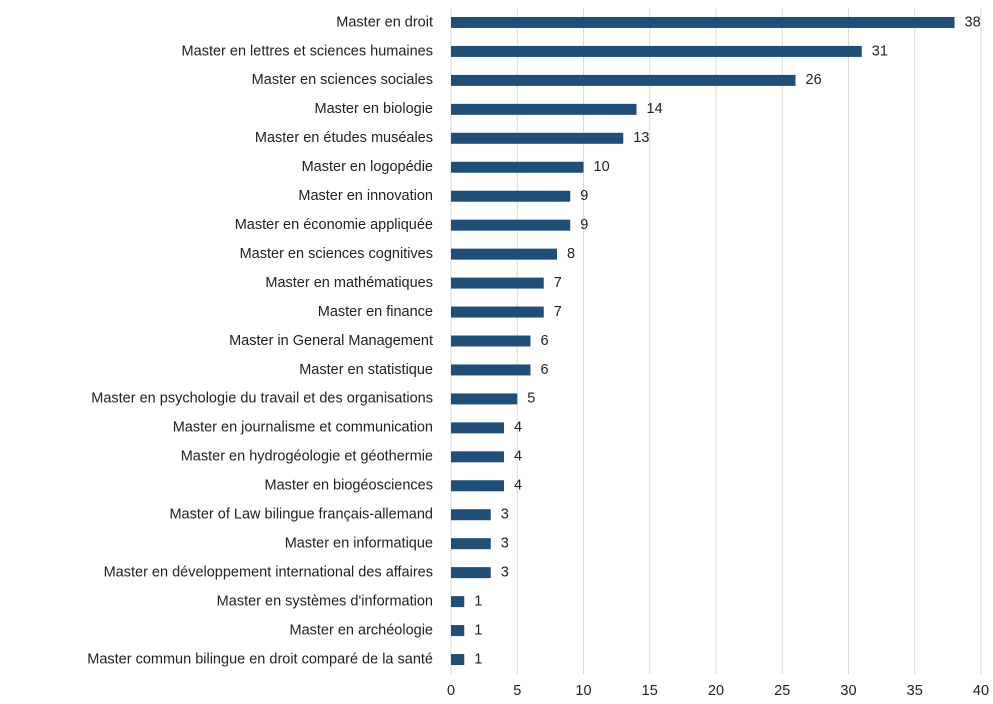 The width and height of the screenshot is (993, 704). Describe the element at coordinates (336, 254) in the screenshot. I see `y-tick-label: Master en sciences cognitives` at that location.